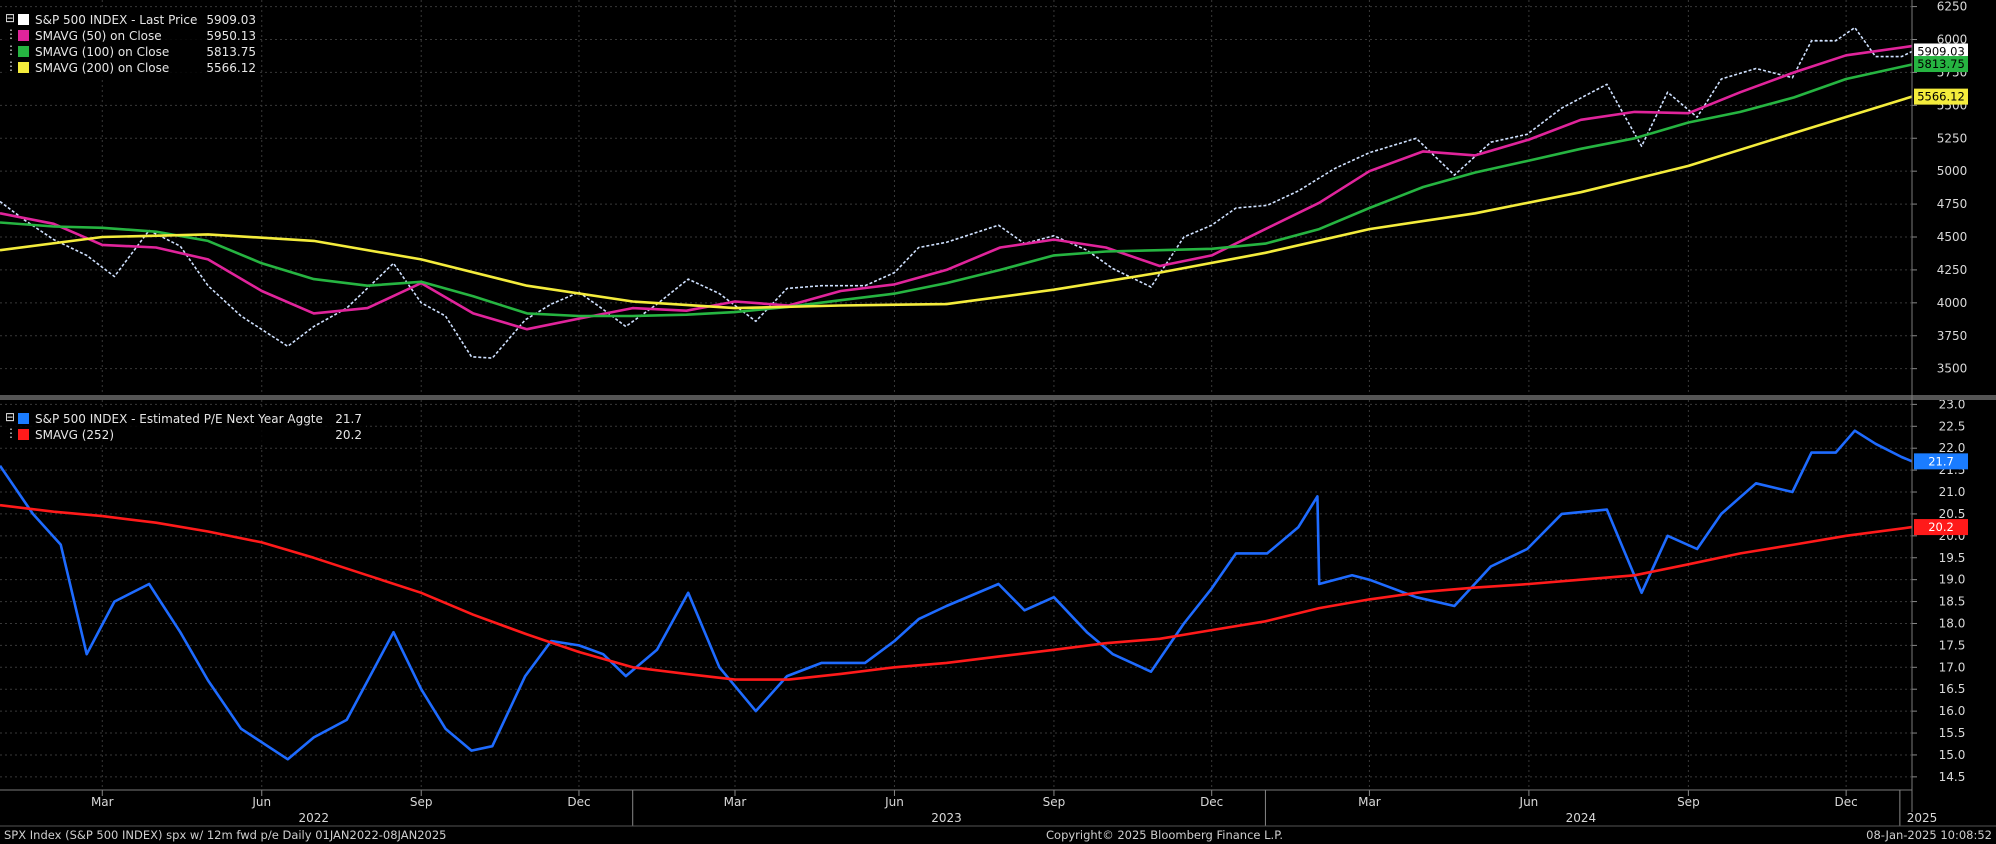  I want to click on legend-value: 5909.03, so click(231, 20).